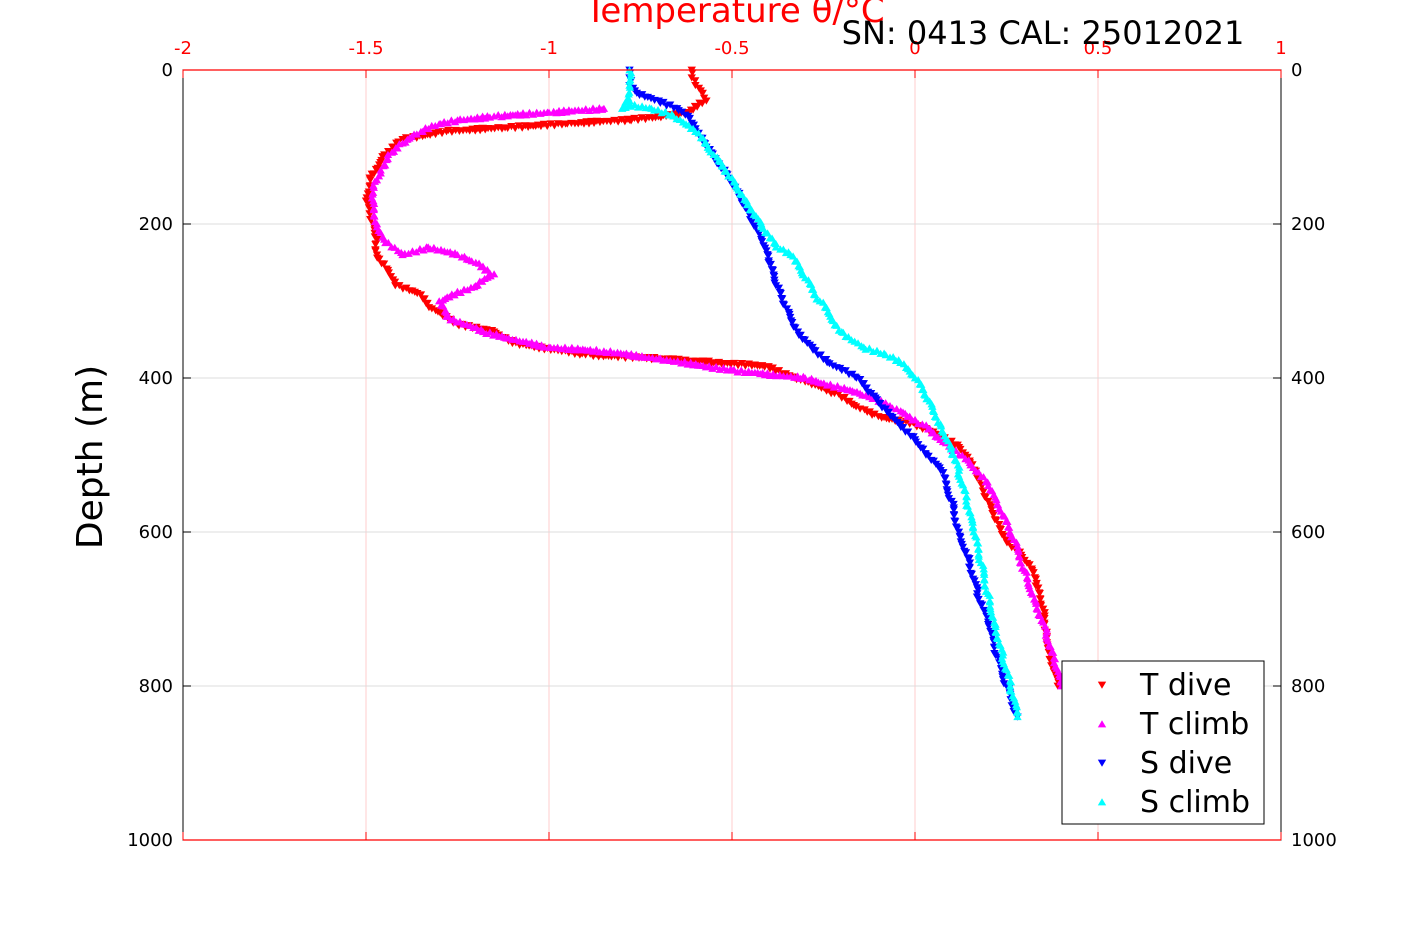 The width and height of the screenshot is (1417, 945). What do you see at coordinates (1102, 763) in the screenshot?
I see `legend-marker-s-dive` at bounding box center [1102, 763].